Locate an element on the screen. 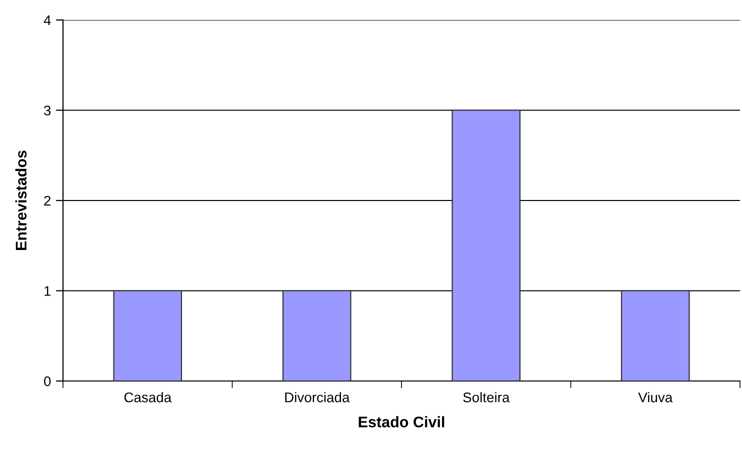 This screenshot has width=742, height=453. y-axis-title: Entrevistados is located at coordinates (21, 200).